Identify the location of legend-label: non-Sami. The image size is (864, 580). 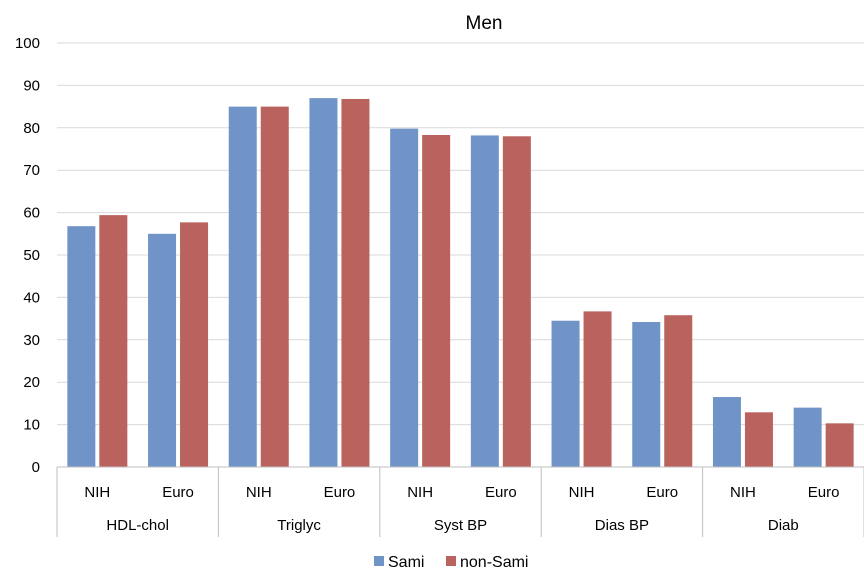
(494, 562).